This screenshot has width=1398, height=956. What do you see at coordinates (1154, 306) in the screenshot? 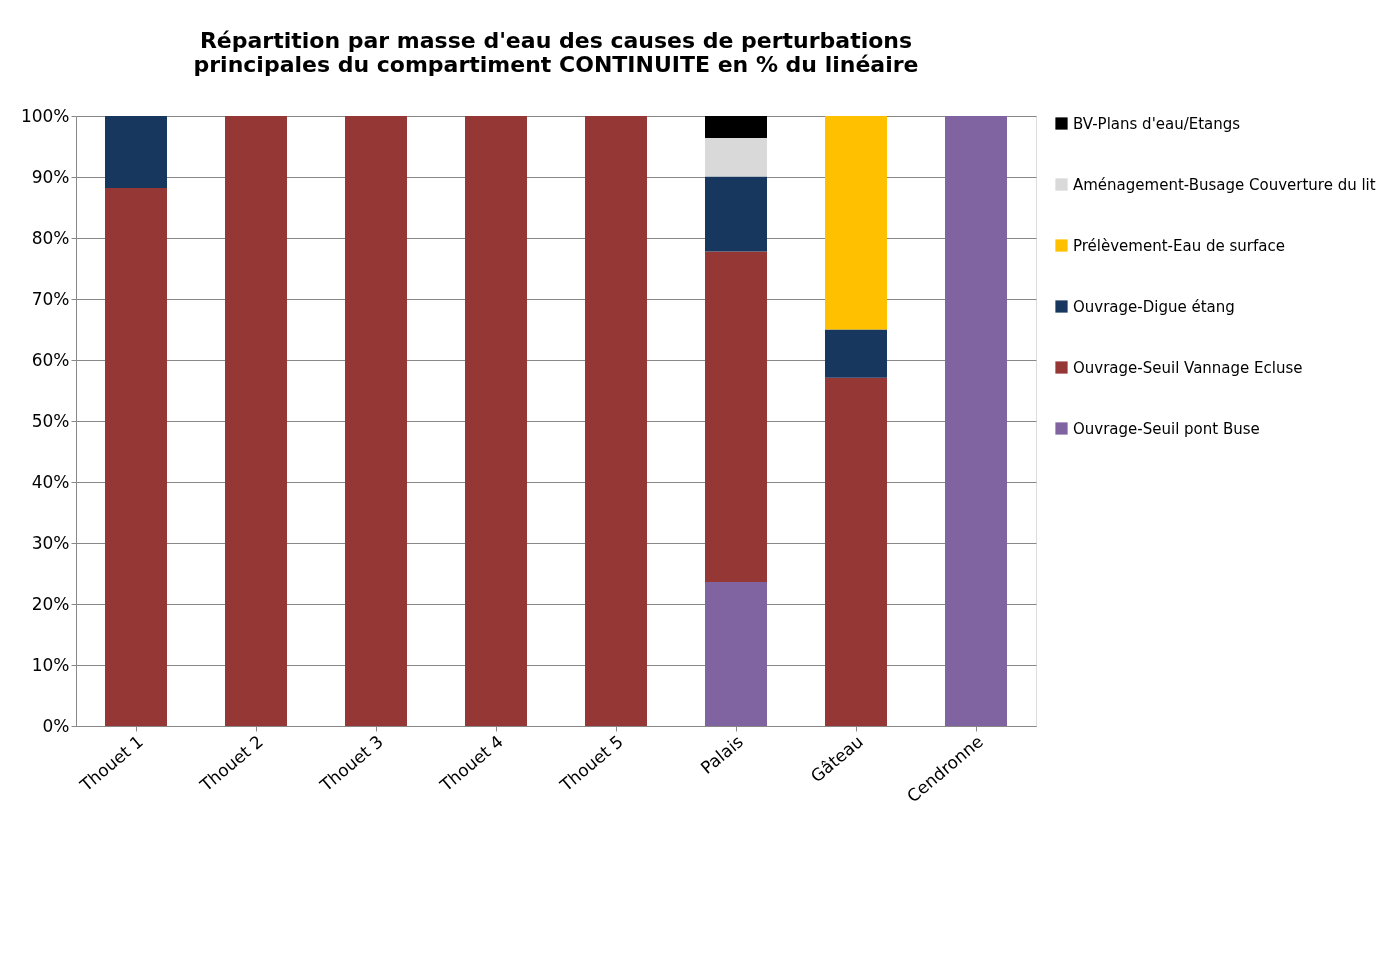
I see `legend-label: Ouvrage-Digue étang` at bounding box center [1154, 306].